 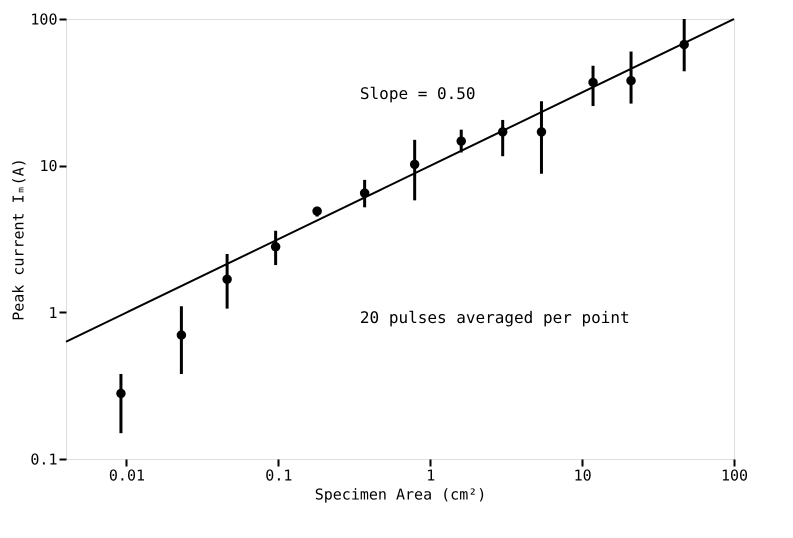 I want to click on x-tick-label: 0.01, so click(x=127, y=475).